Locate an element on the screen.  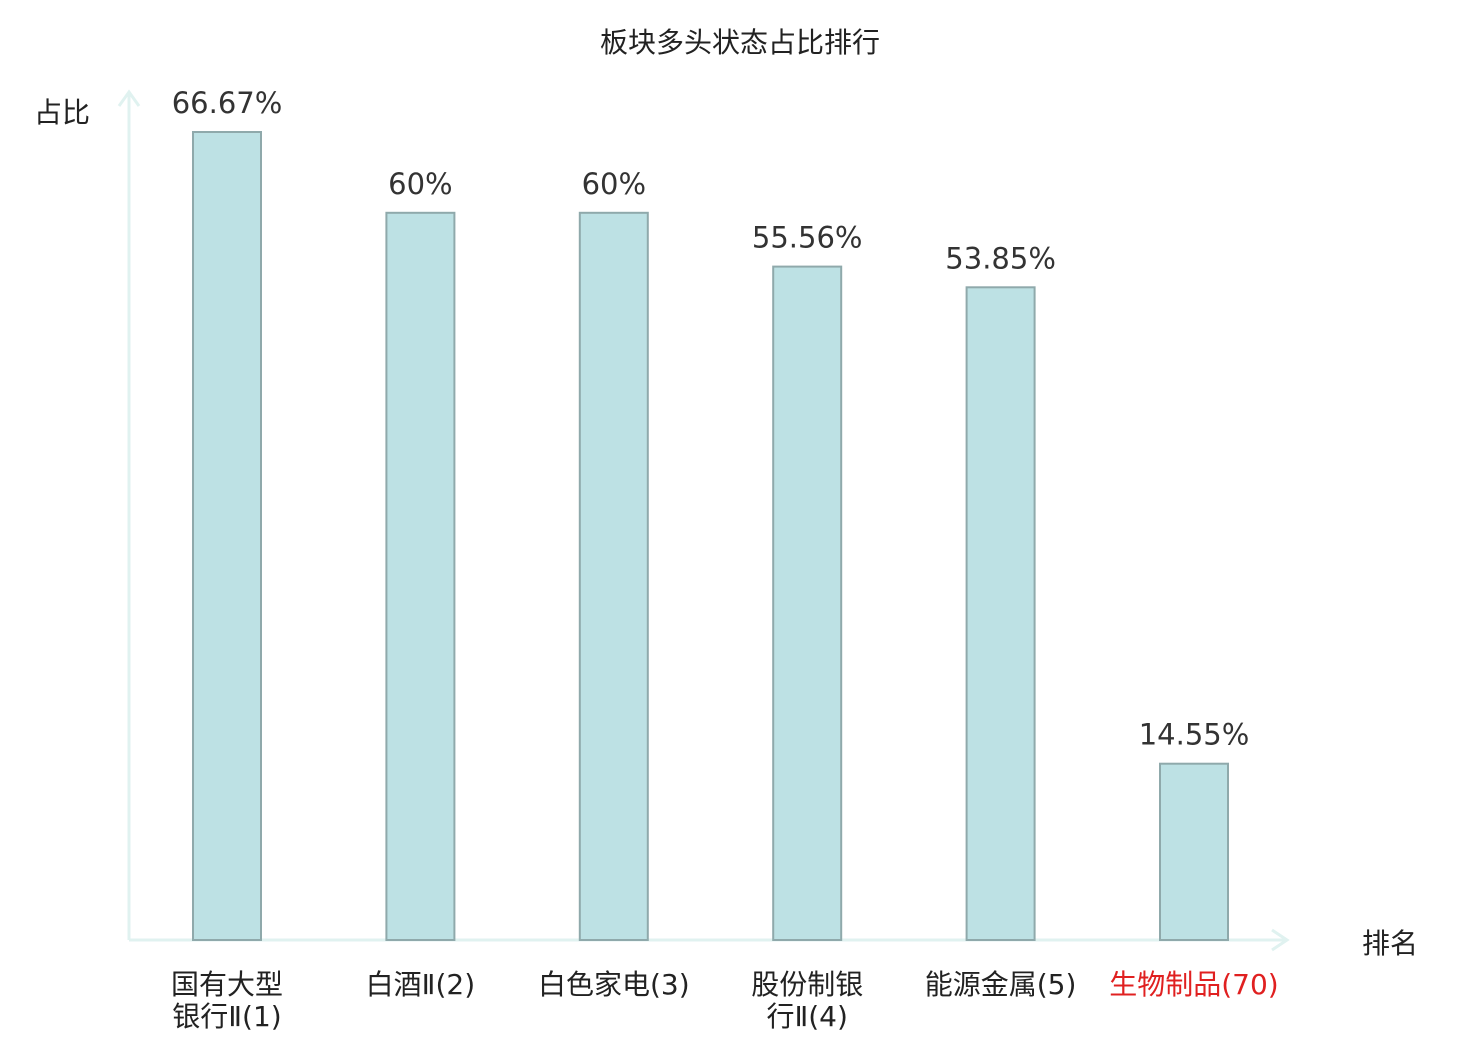
category-label-6-line-1: 生物制品(70) is located at coordinates (1193, 984).